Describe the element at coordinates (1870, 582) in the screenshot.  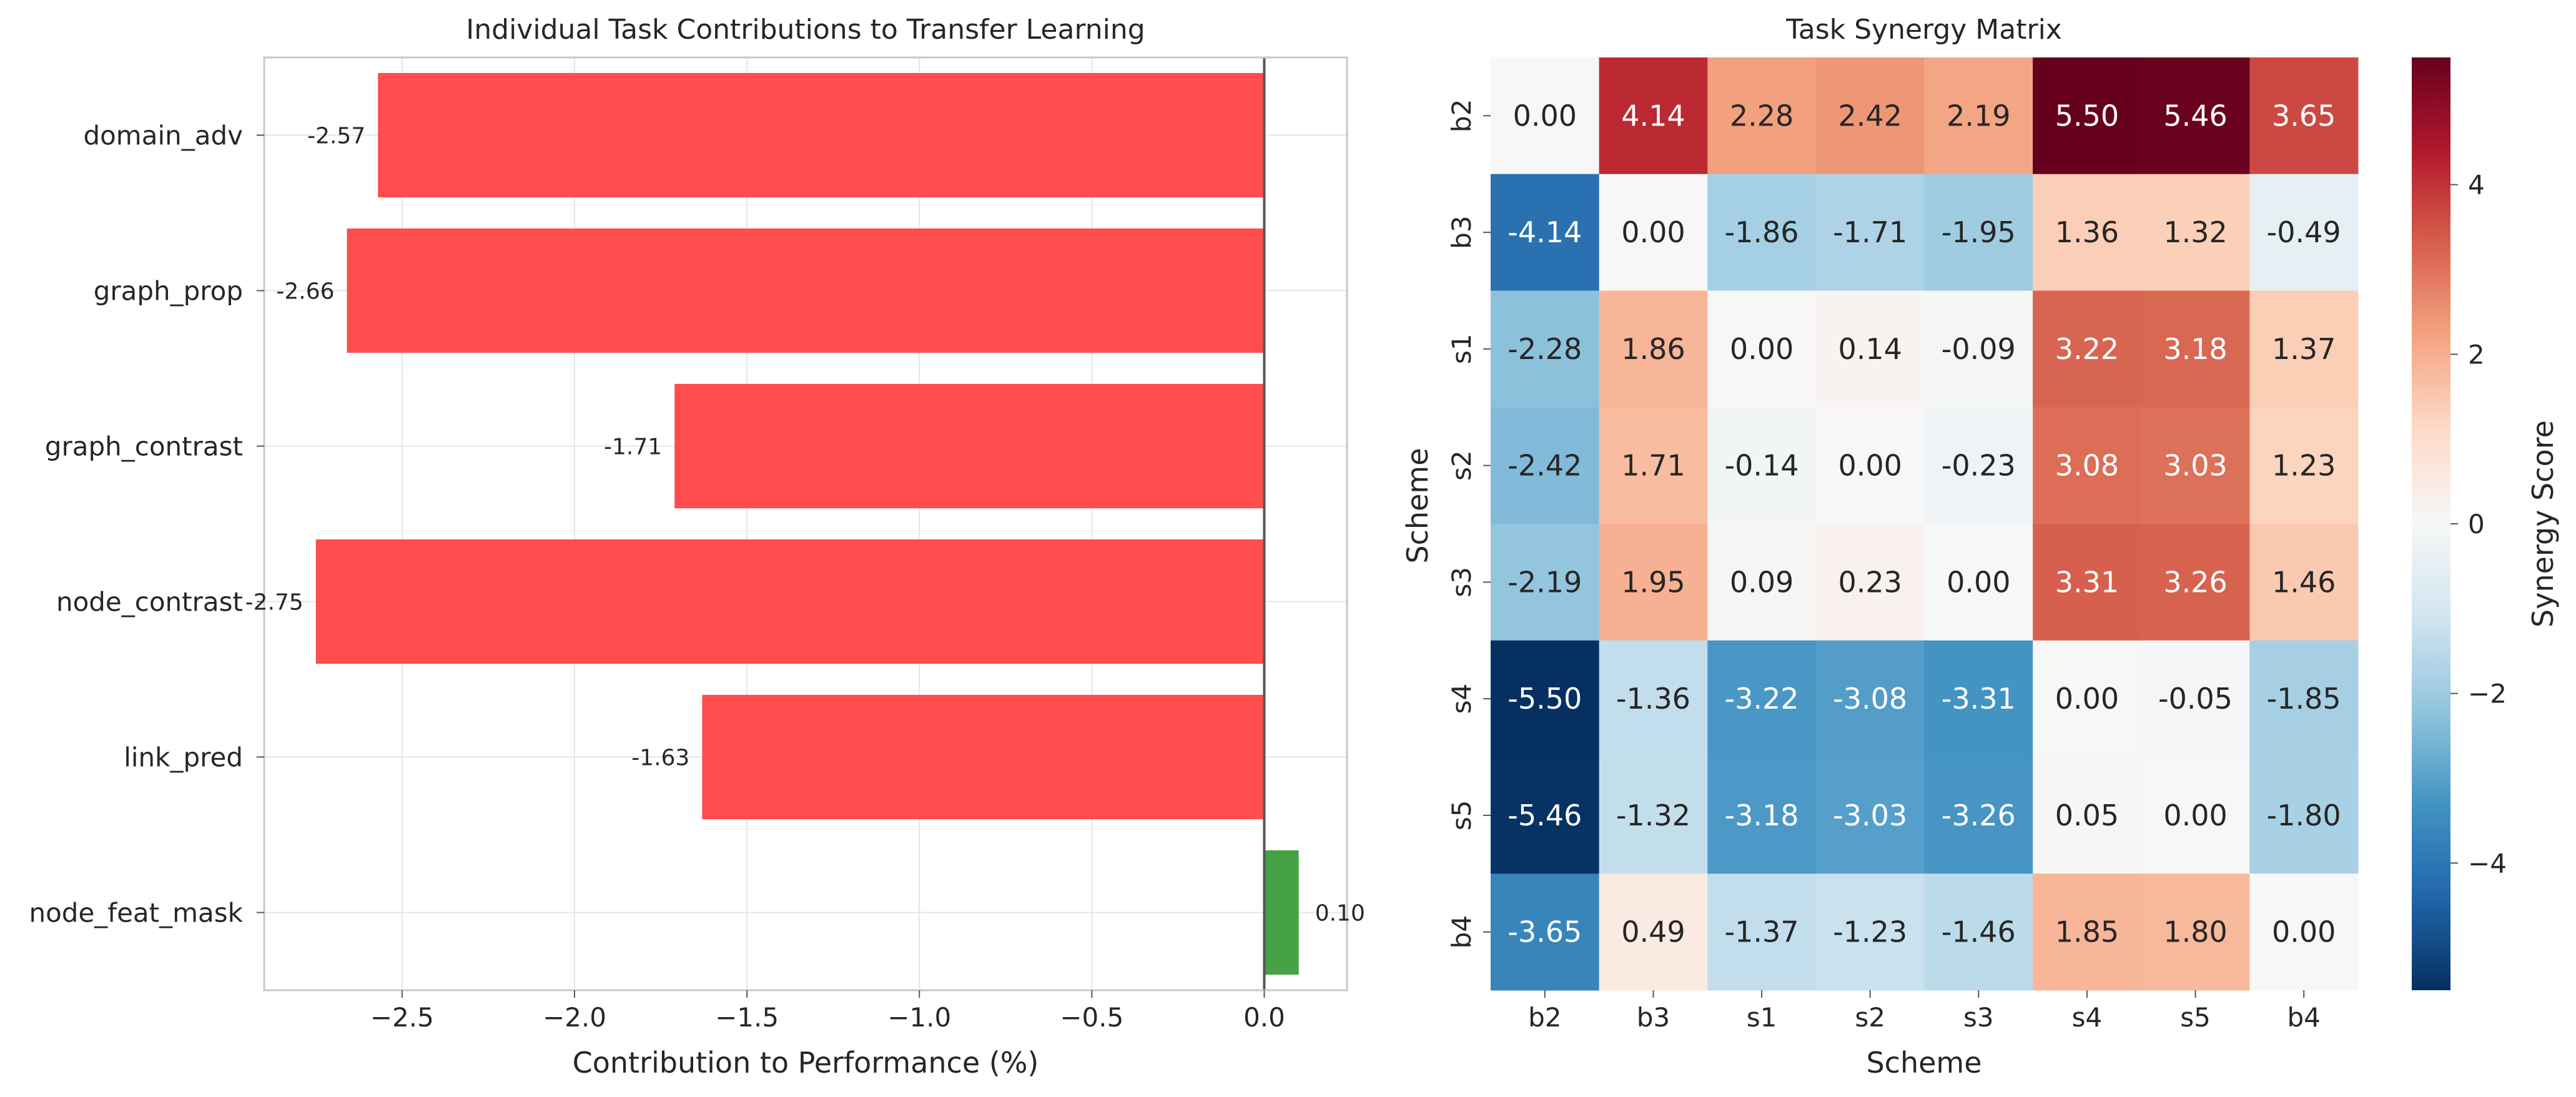
I see `heatmap-cell-label: 0.23` at that location.